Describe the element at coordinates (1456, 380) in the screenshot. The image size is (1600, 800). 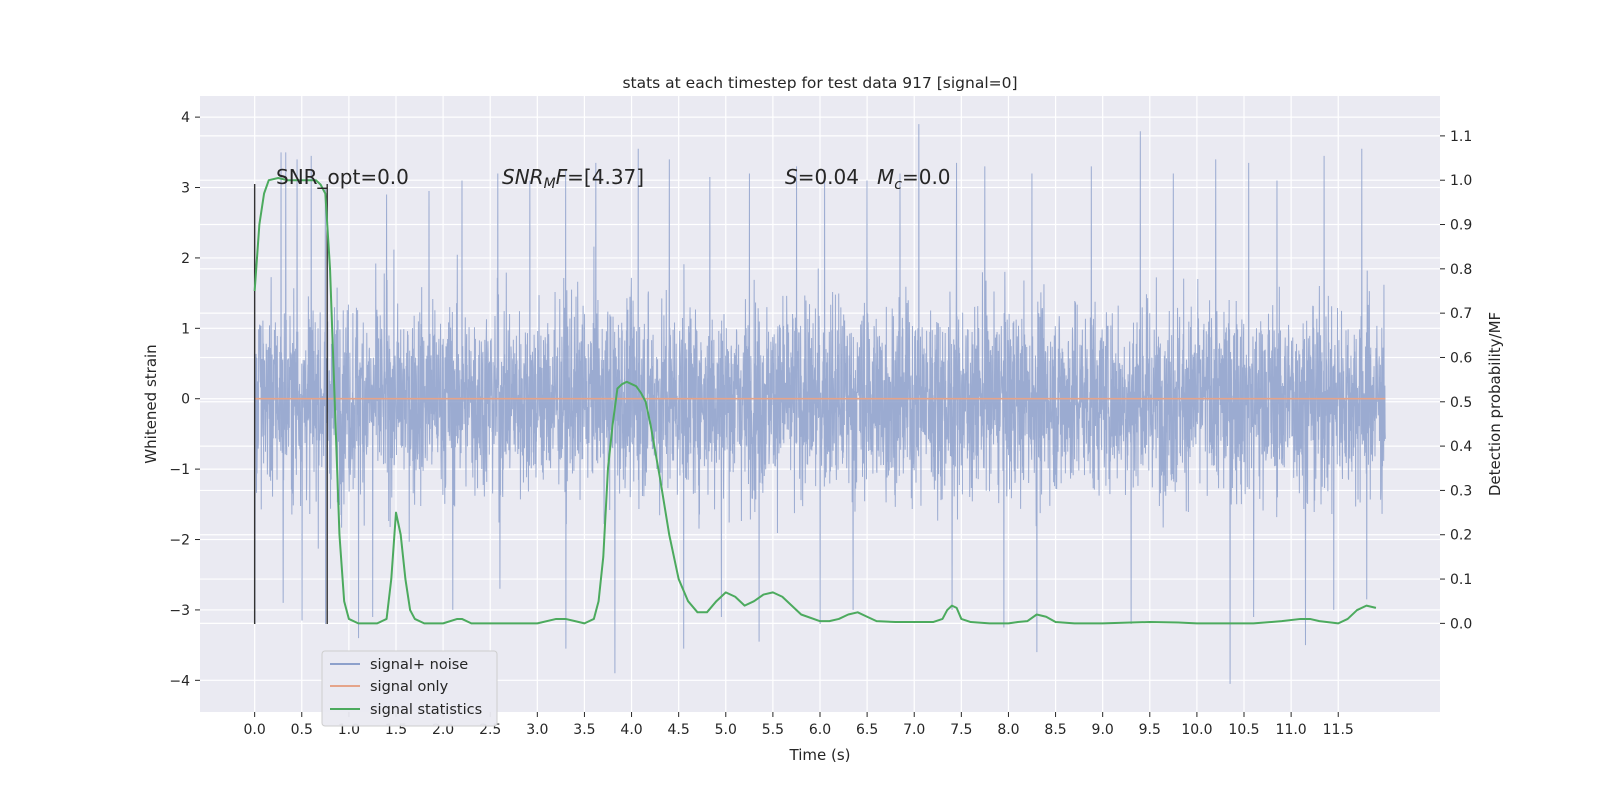
I see `right-y-axis-ticks: 1.1 1.0 0.9 0.8 0.7 0.6 0.5 0.4 0.3 0.2 0.1 0.0` at that location.